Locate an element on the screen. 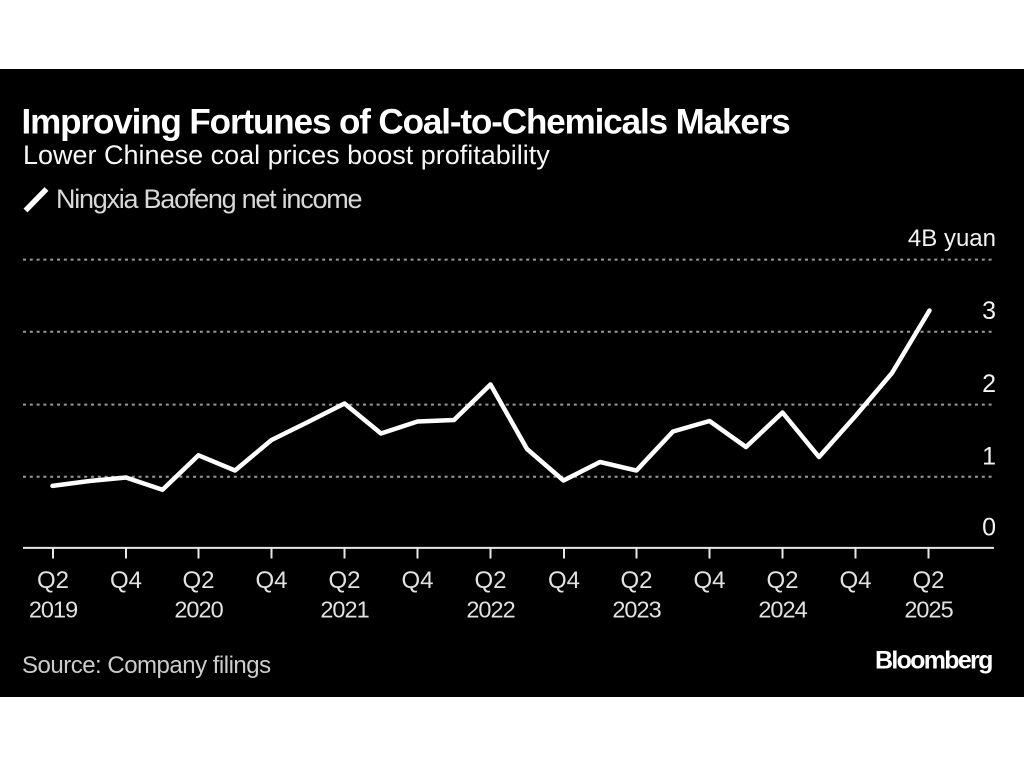 This screenshot has width=1024, height=768. svg-text: 2023 is located at coordinates (636, 610).